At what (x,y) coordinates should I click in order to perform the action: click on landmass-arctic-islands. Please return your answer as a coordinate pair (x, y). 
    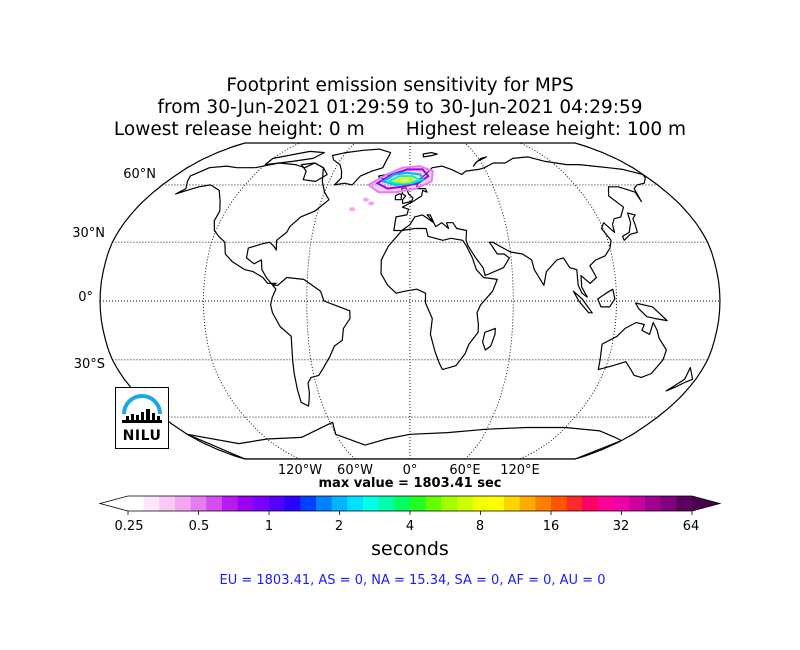
    Looking at the image, I should click on (294, 158).